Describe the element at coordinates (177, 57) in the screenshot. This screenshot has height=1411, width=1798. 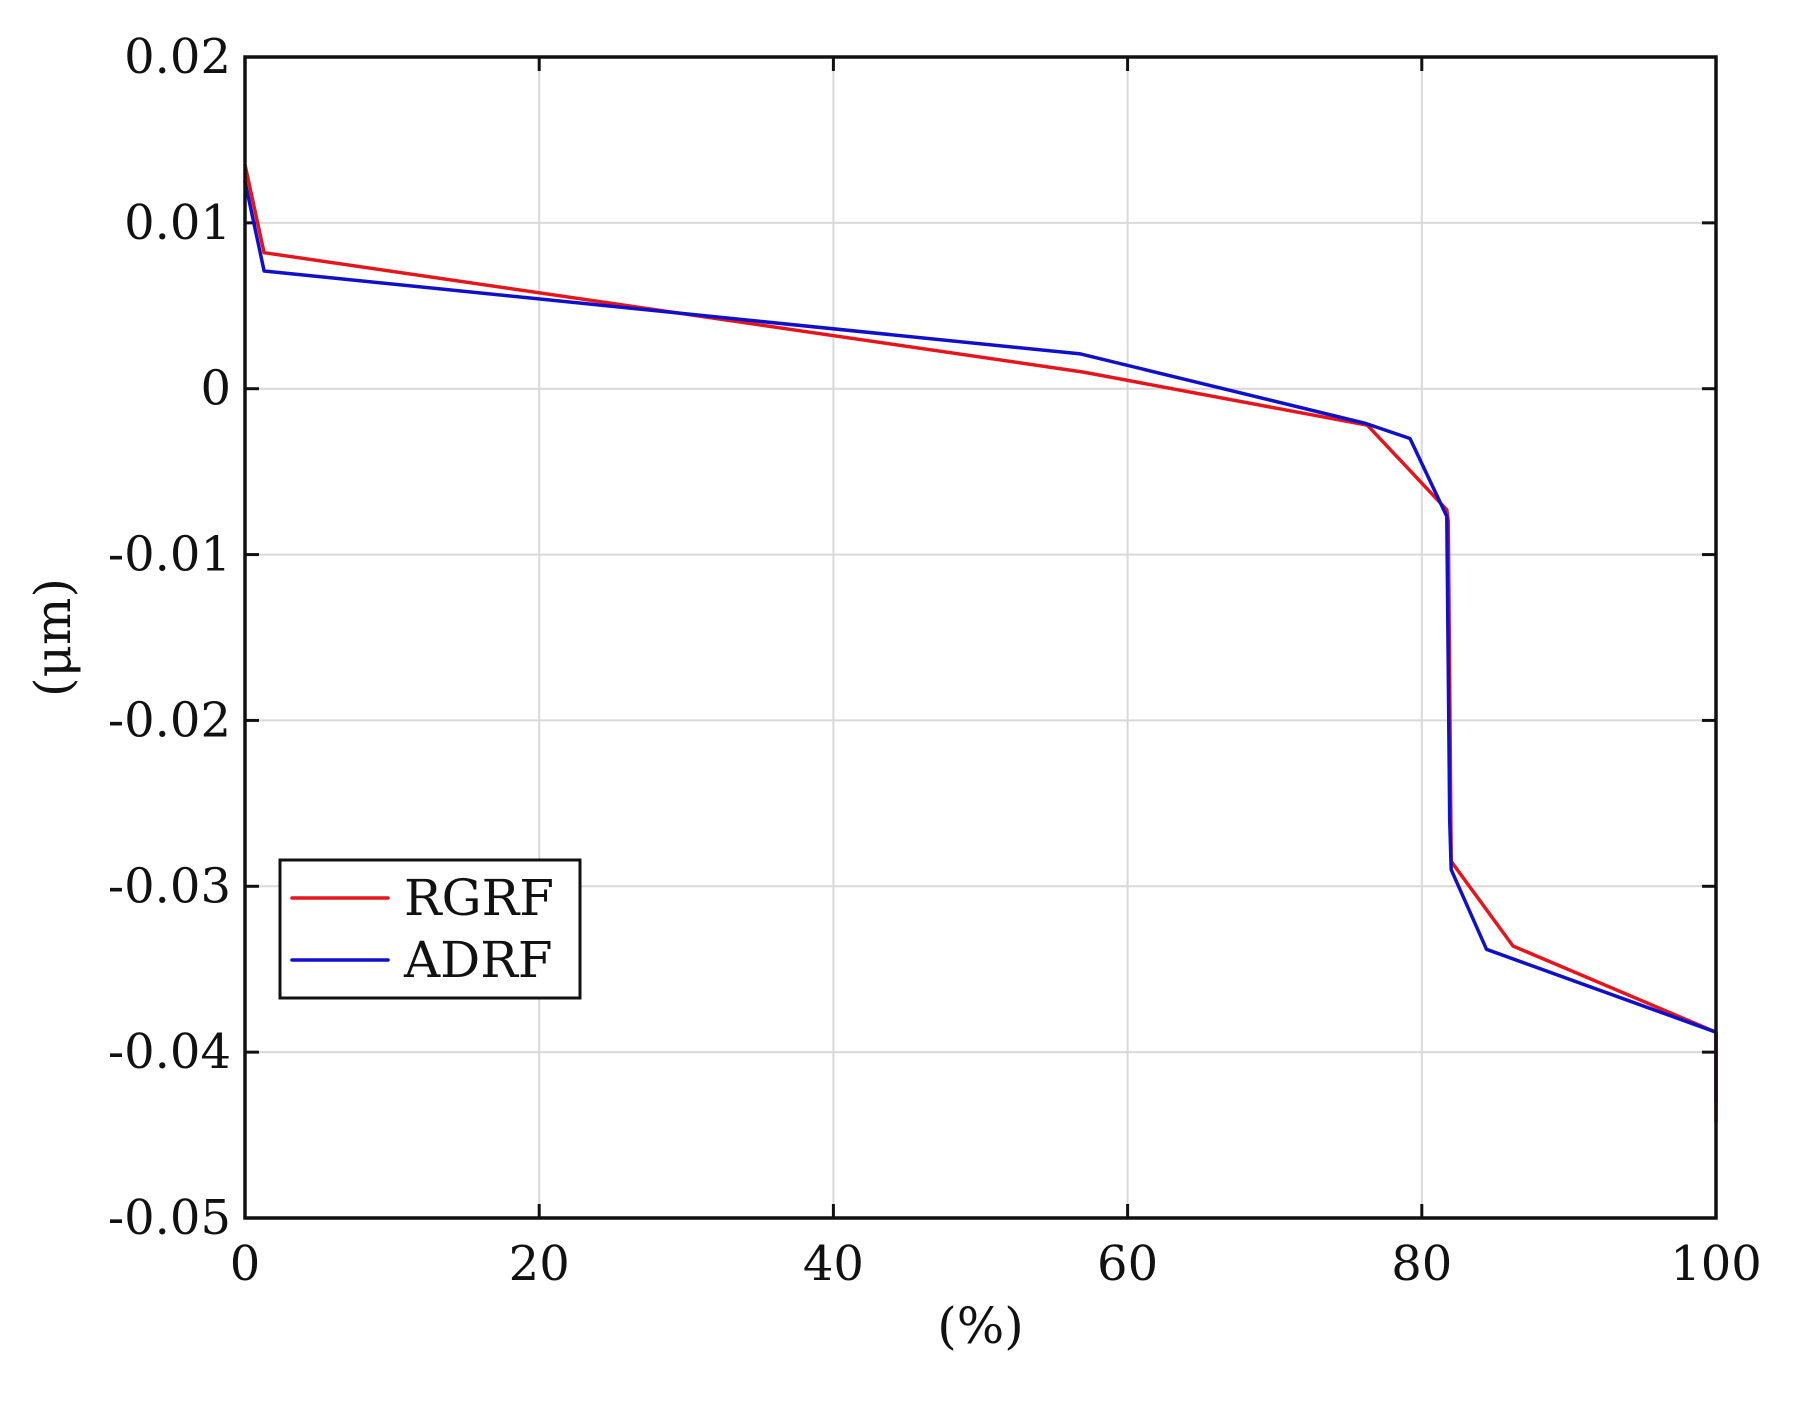
I see `y-tick-label: 0.02` at that location.